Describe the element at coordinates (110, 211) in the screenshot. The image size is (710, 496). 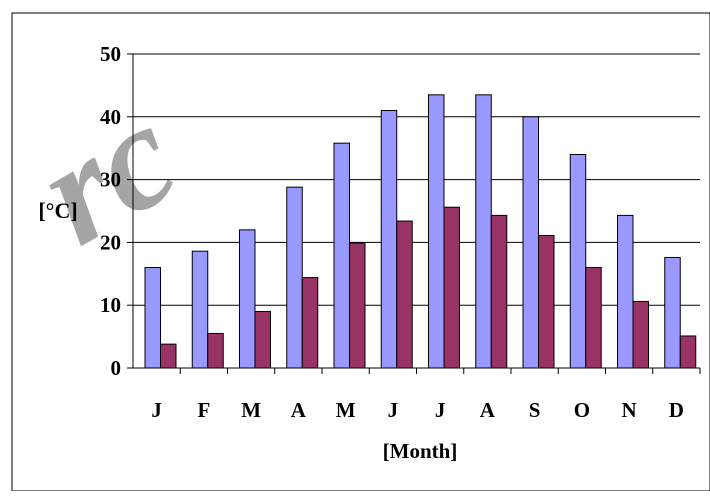
I see `y-tick-labels: 0 10 20 30 40 50` at that location.